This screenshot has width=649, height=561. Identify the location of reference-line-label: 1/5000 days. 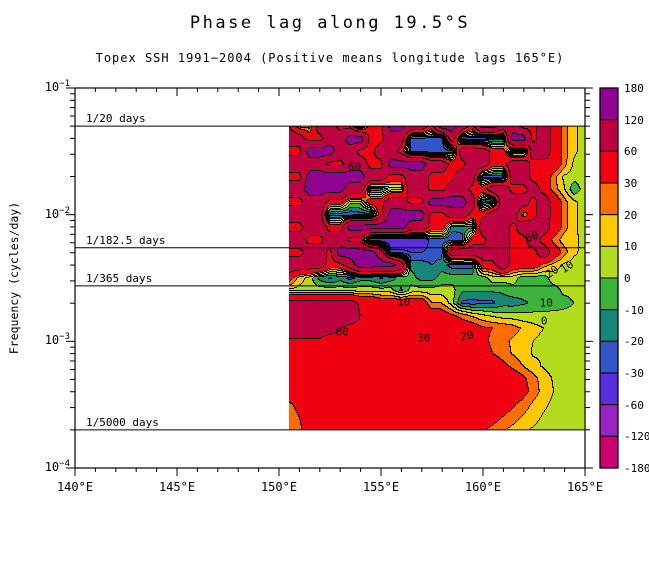
(122, 422).